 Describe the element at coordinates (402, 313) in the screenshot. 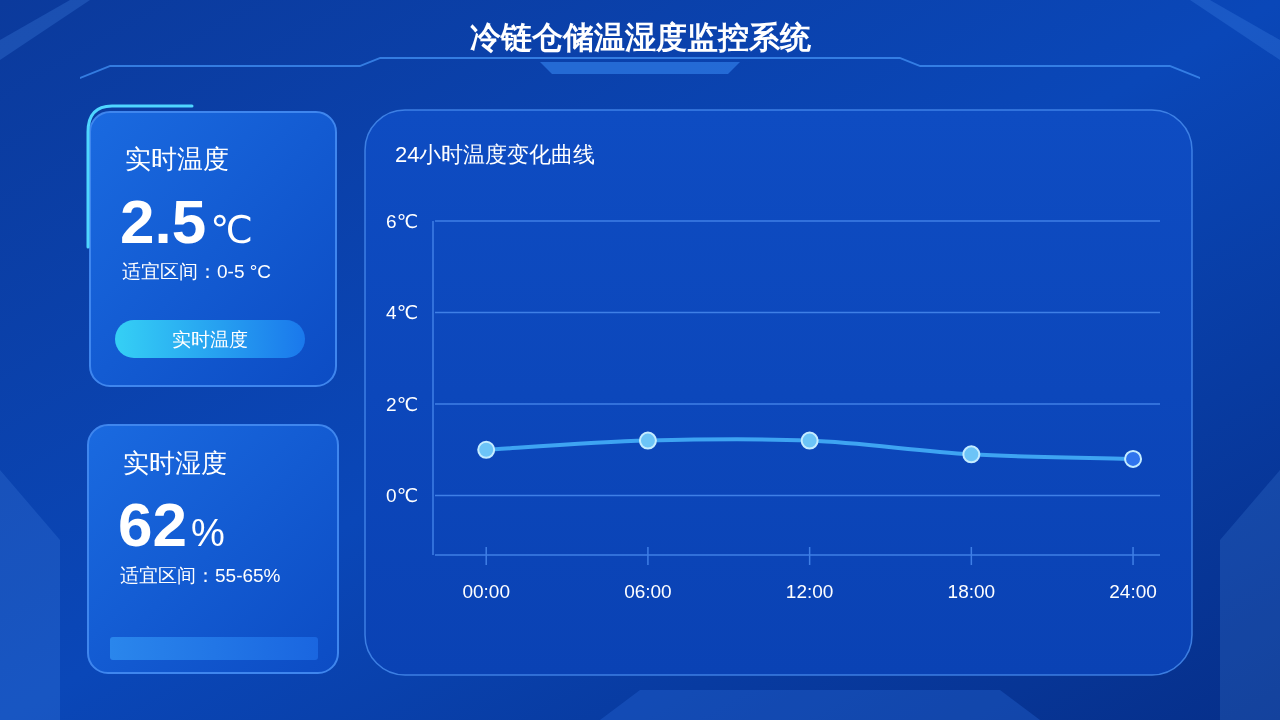

I see `y-tick-label: 4℃` at that location.